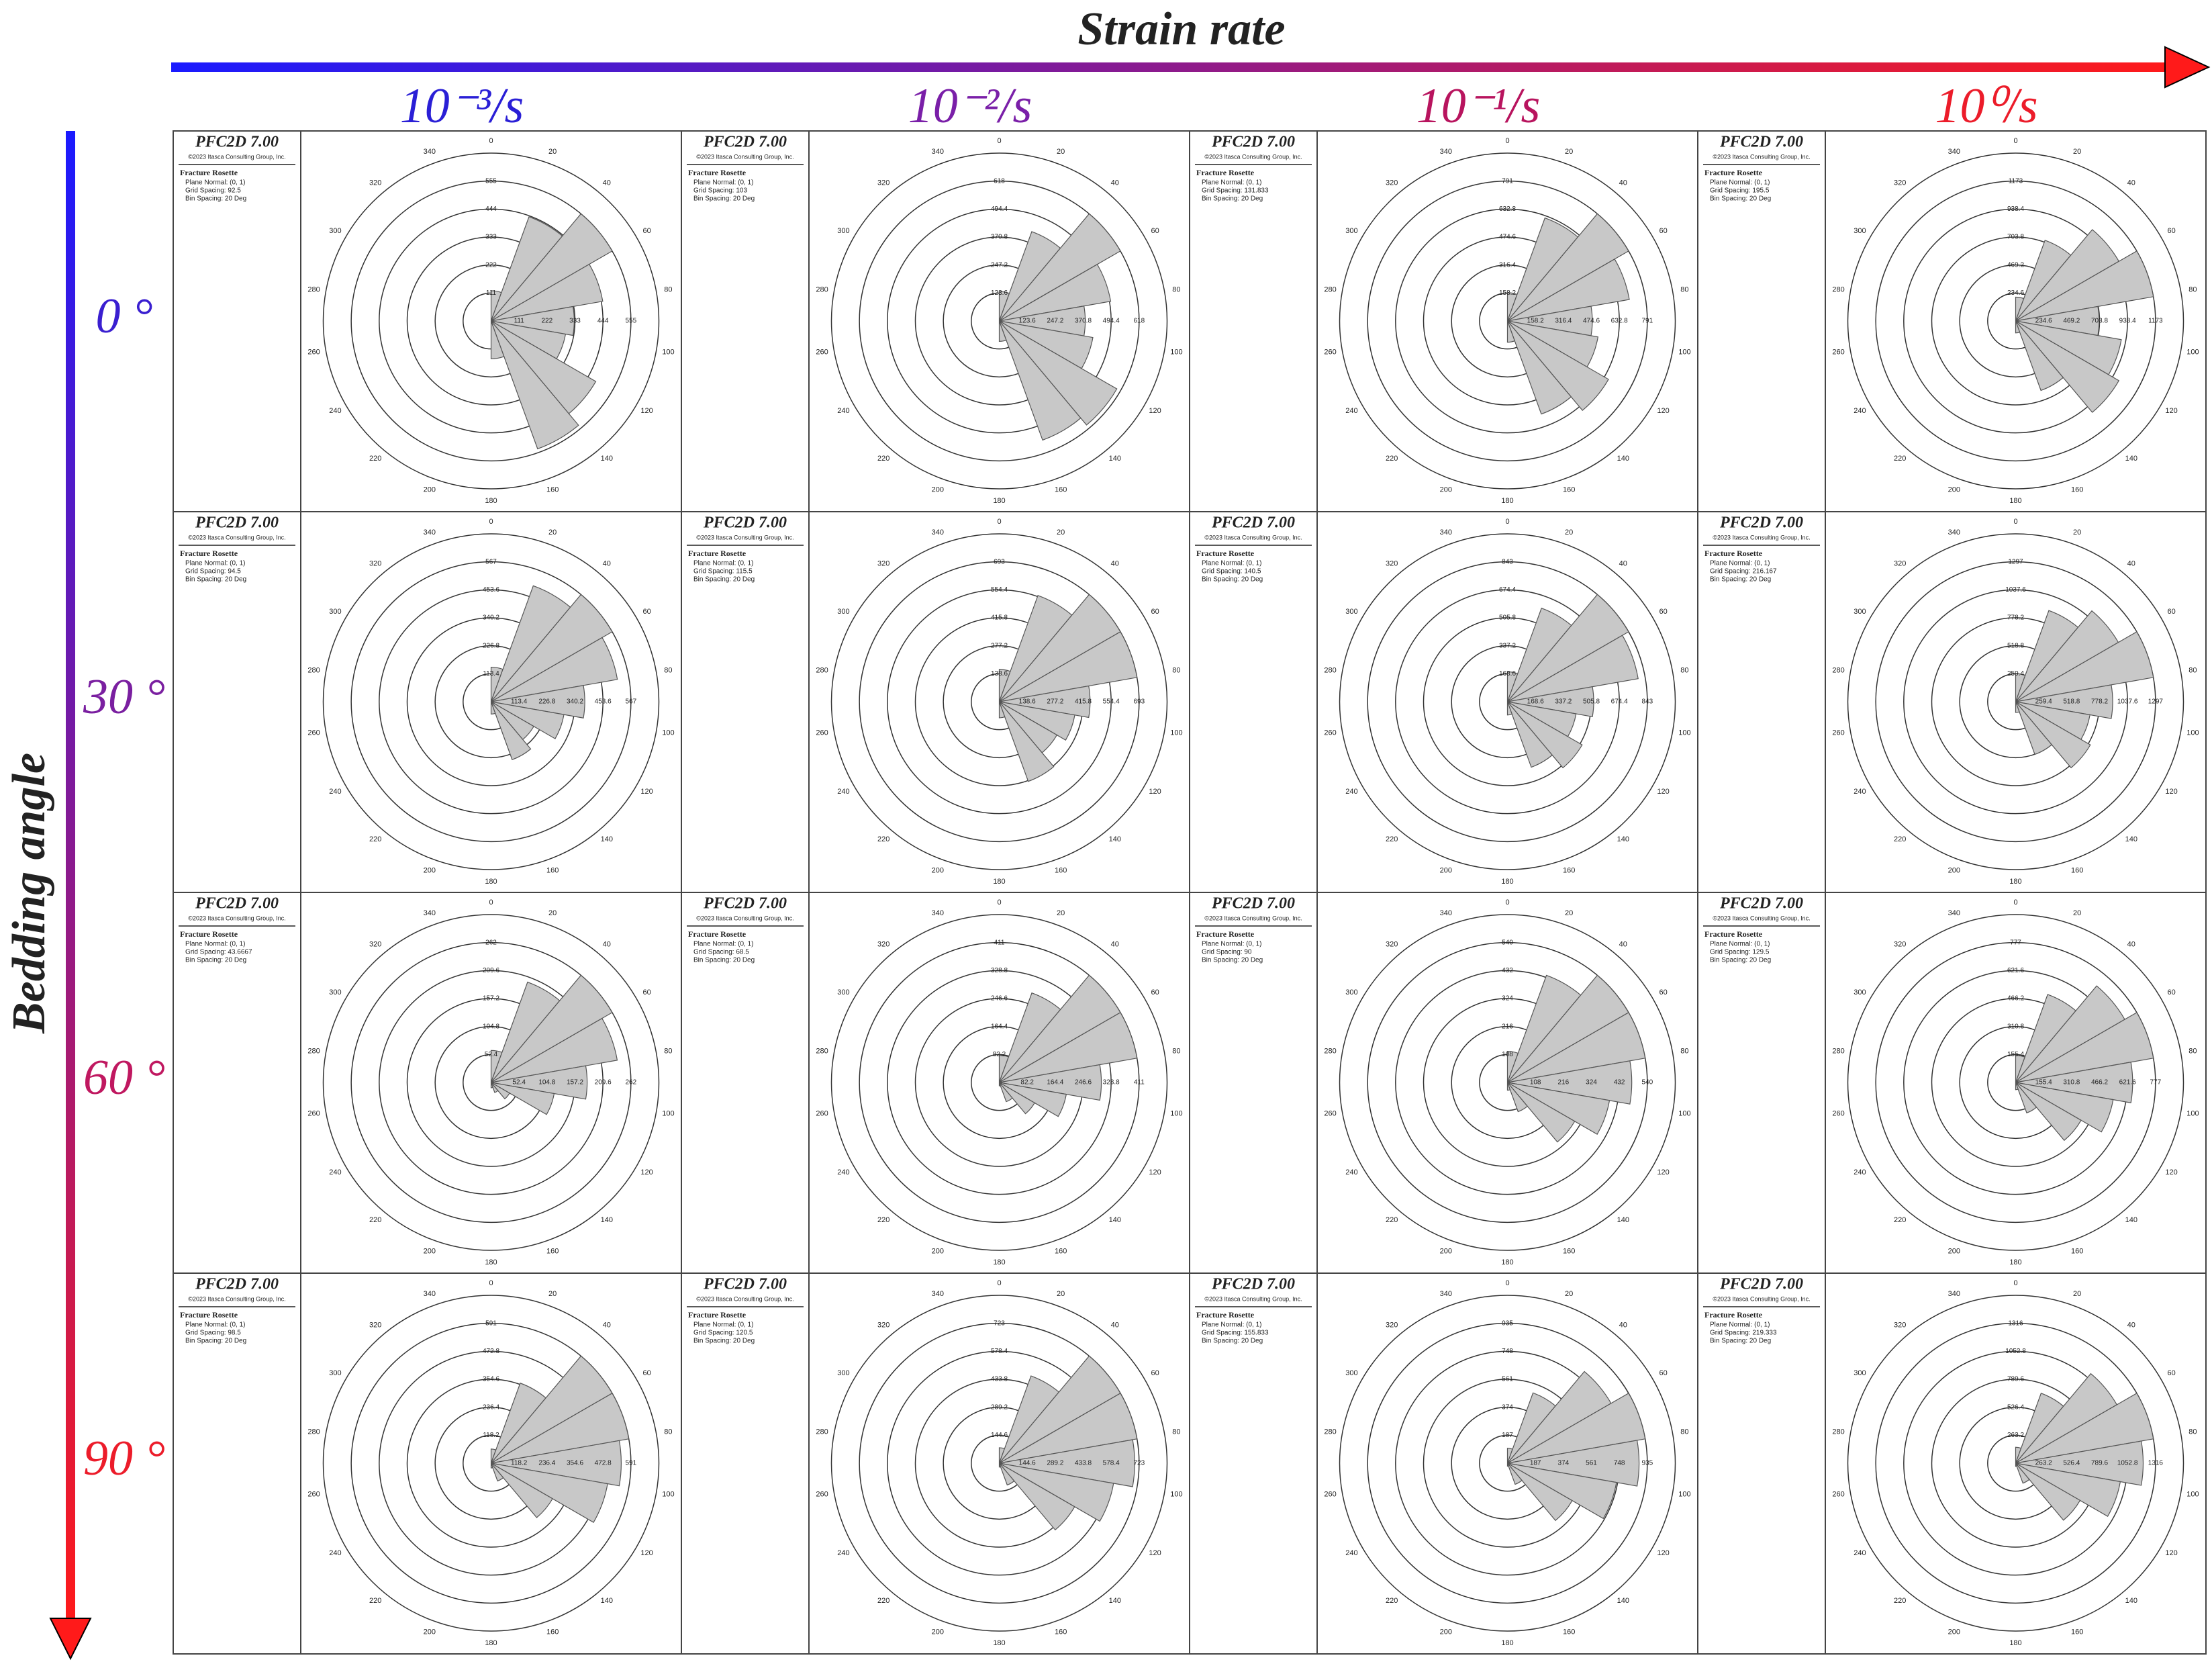 The image size is (2212, 1668). What do you see at coordinates (2016, 943) in the screenshot?
I see `r-tick-label: 777` at bounding box center [2016, 943].